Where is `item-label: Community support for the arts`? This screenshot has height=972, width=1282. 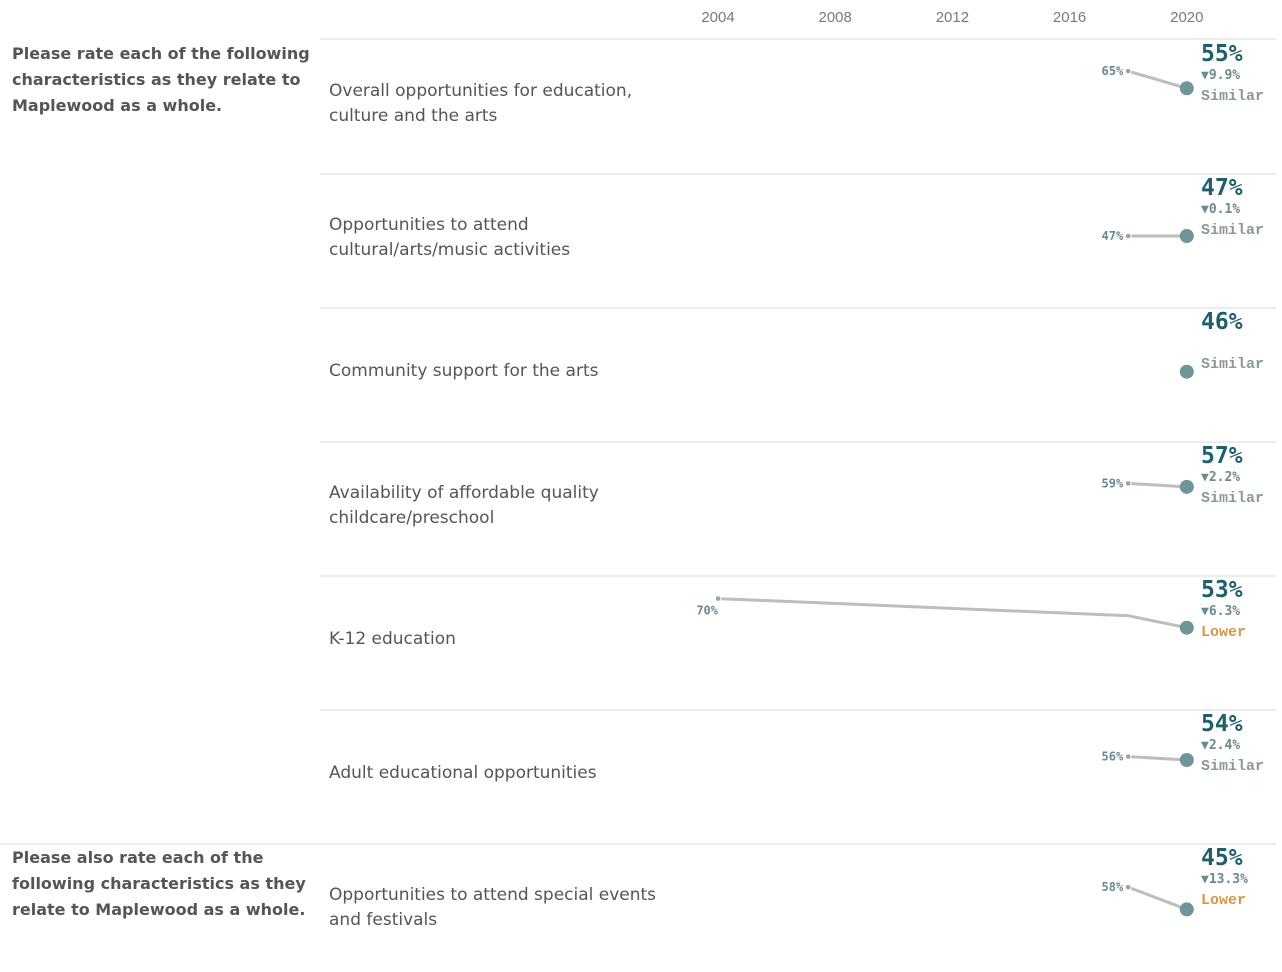 item-label: Community support for the arts is located at coordinates (464, 371).